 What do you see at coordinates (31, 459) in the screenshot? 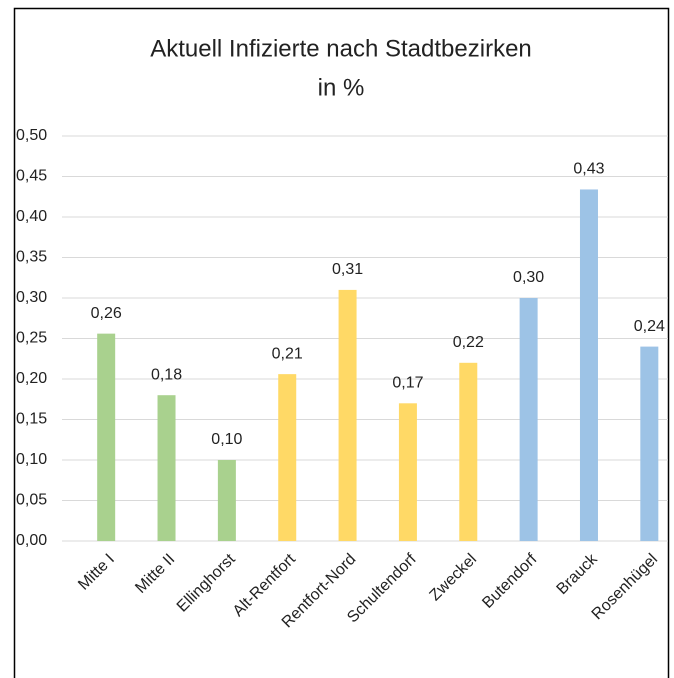
I see `y-tick-label: 0,10` at bounding box center [31, 459].